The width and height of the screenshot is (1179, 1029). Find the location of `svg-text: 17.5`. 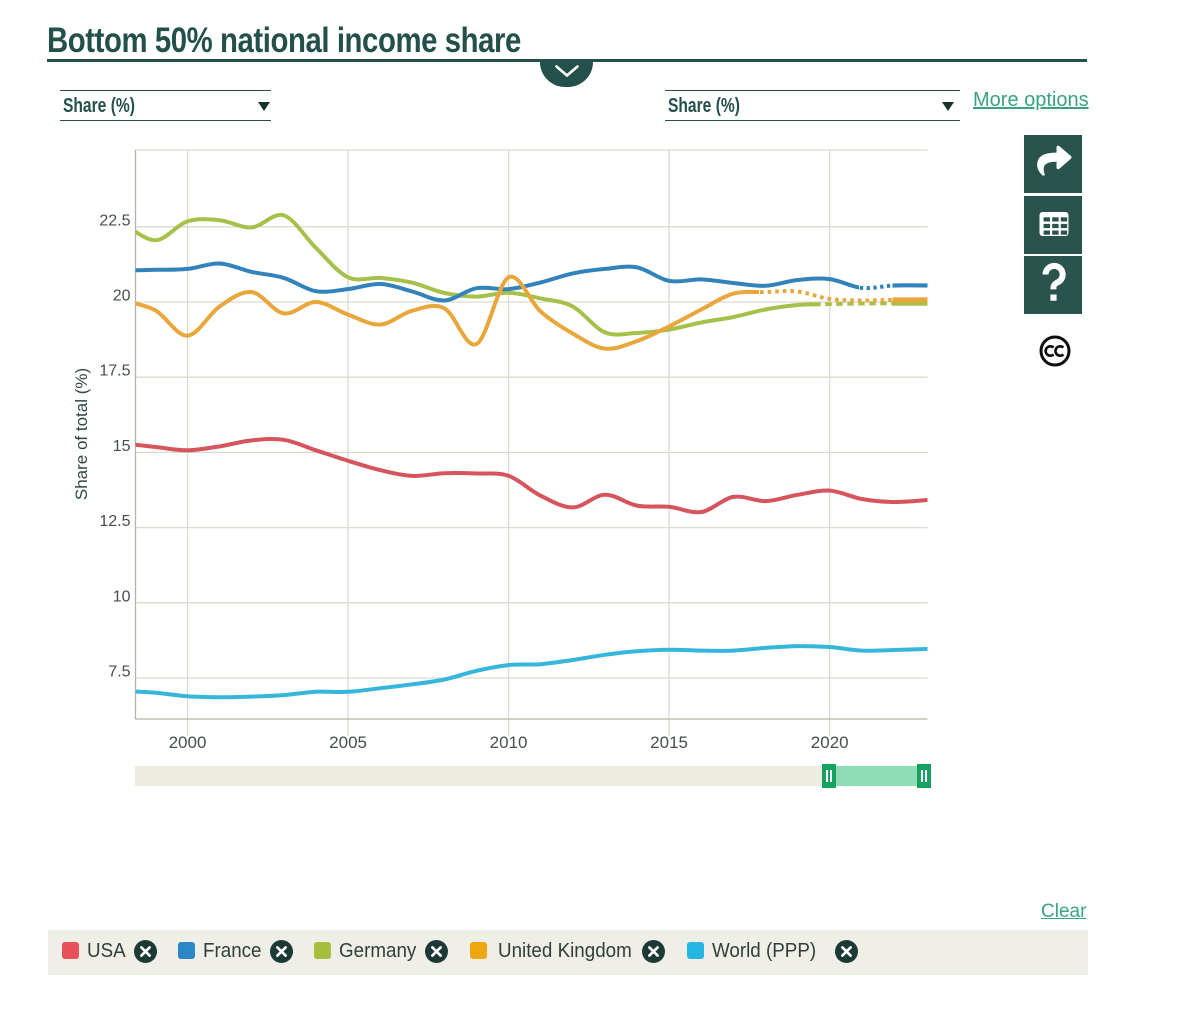

svg-text: 17.5 is located at coordinates (114, 371).